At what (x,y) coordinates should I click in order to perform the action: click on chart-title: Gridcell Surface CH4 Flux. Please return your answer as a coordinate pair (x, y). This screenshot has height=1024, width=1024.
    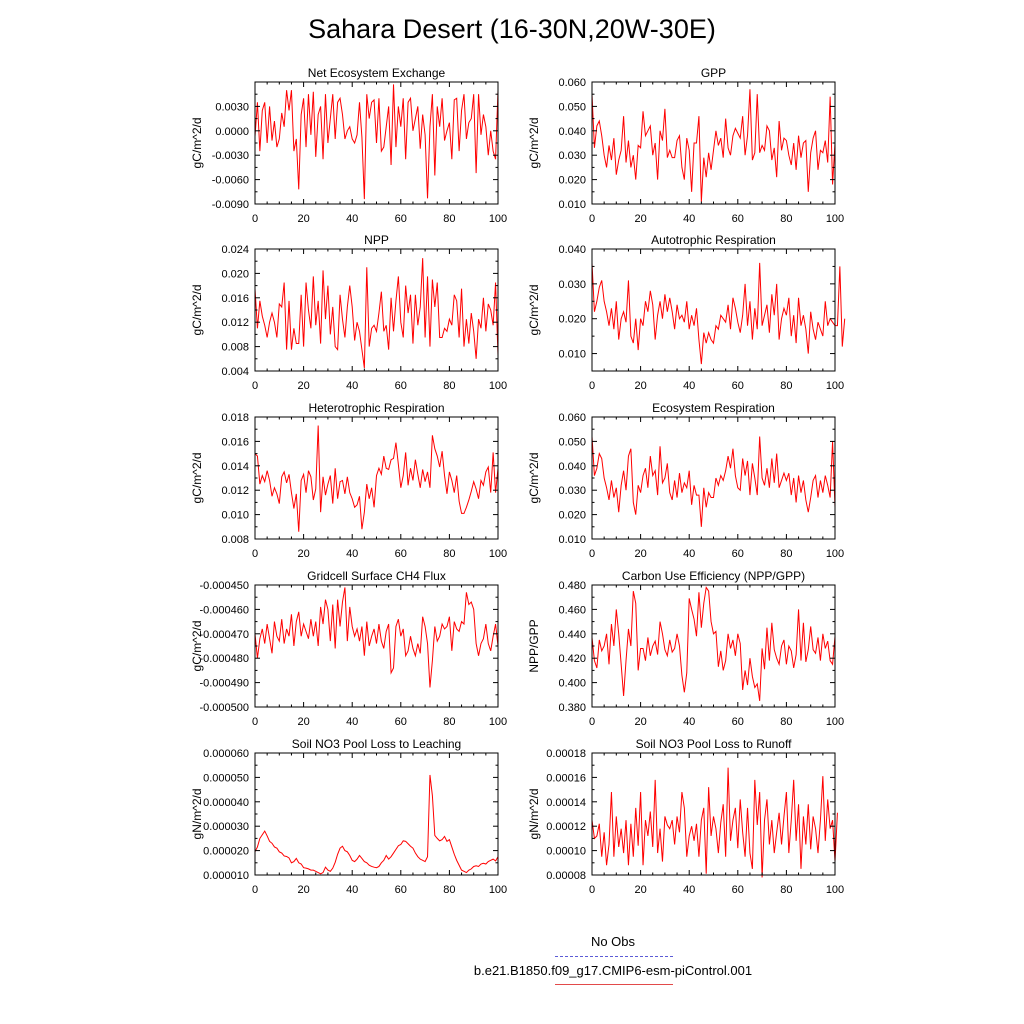
    Looking at the image, I should click on (376, 576).